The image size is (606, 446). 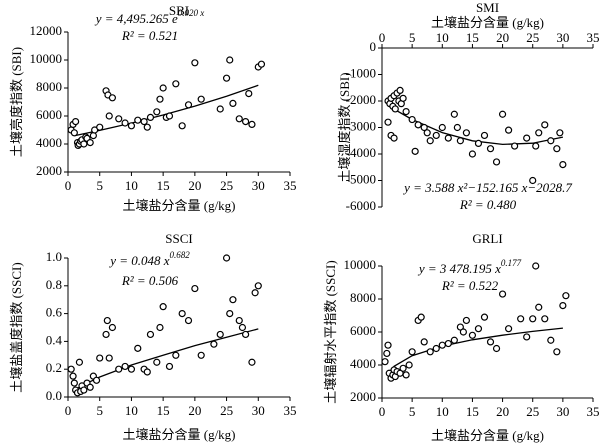 I want to click on y-tick-label: 8000, so click(x=363, y=297).